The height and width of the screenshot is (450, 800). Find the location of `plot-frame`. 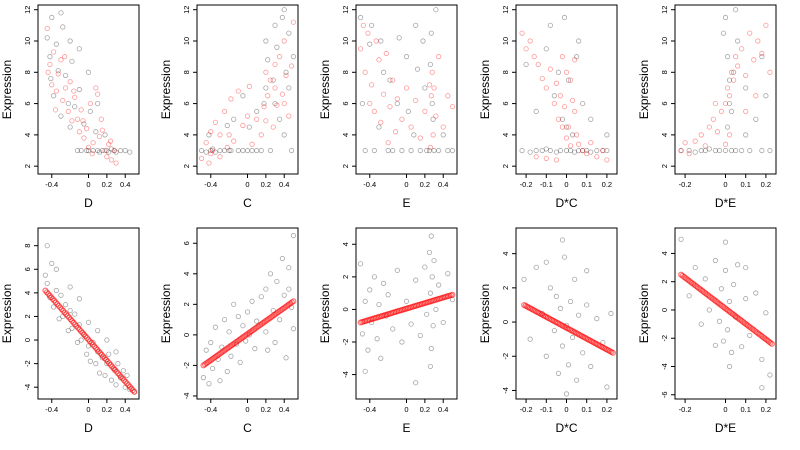

plot-frame is located at coordinates (406, 89).